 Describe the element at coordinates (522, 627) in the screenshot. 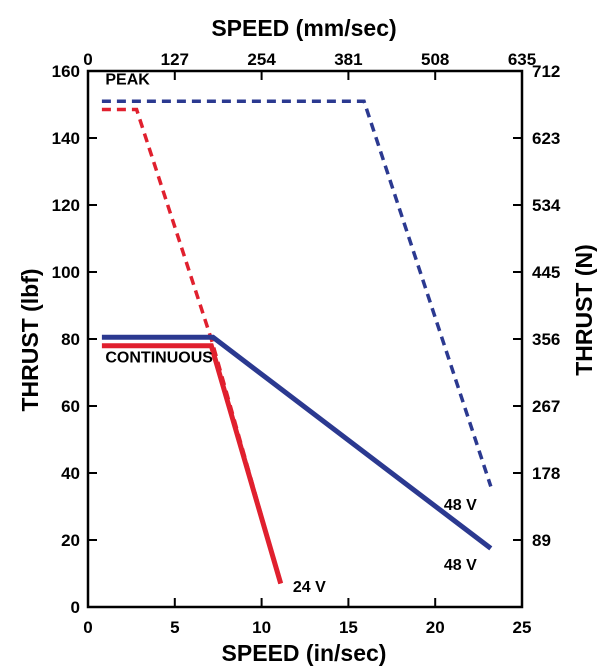

I see `x-bottom-tick-label: 25` at that location.